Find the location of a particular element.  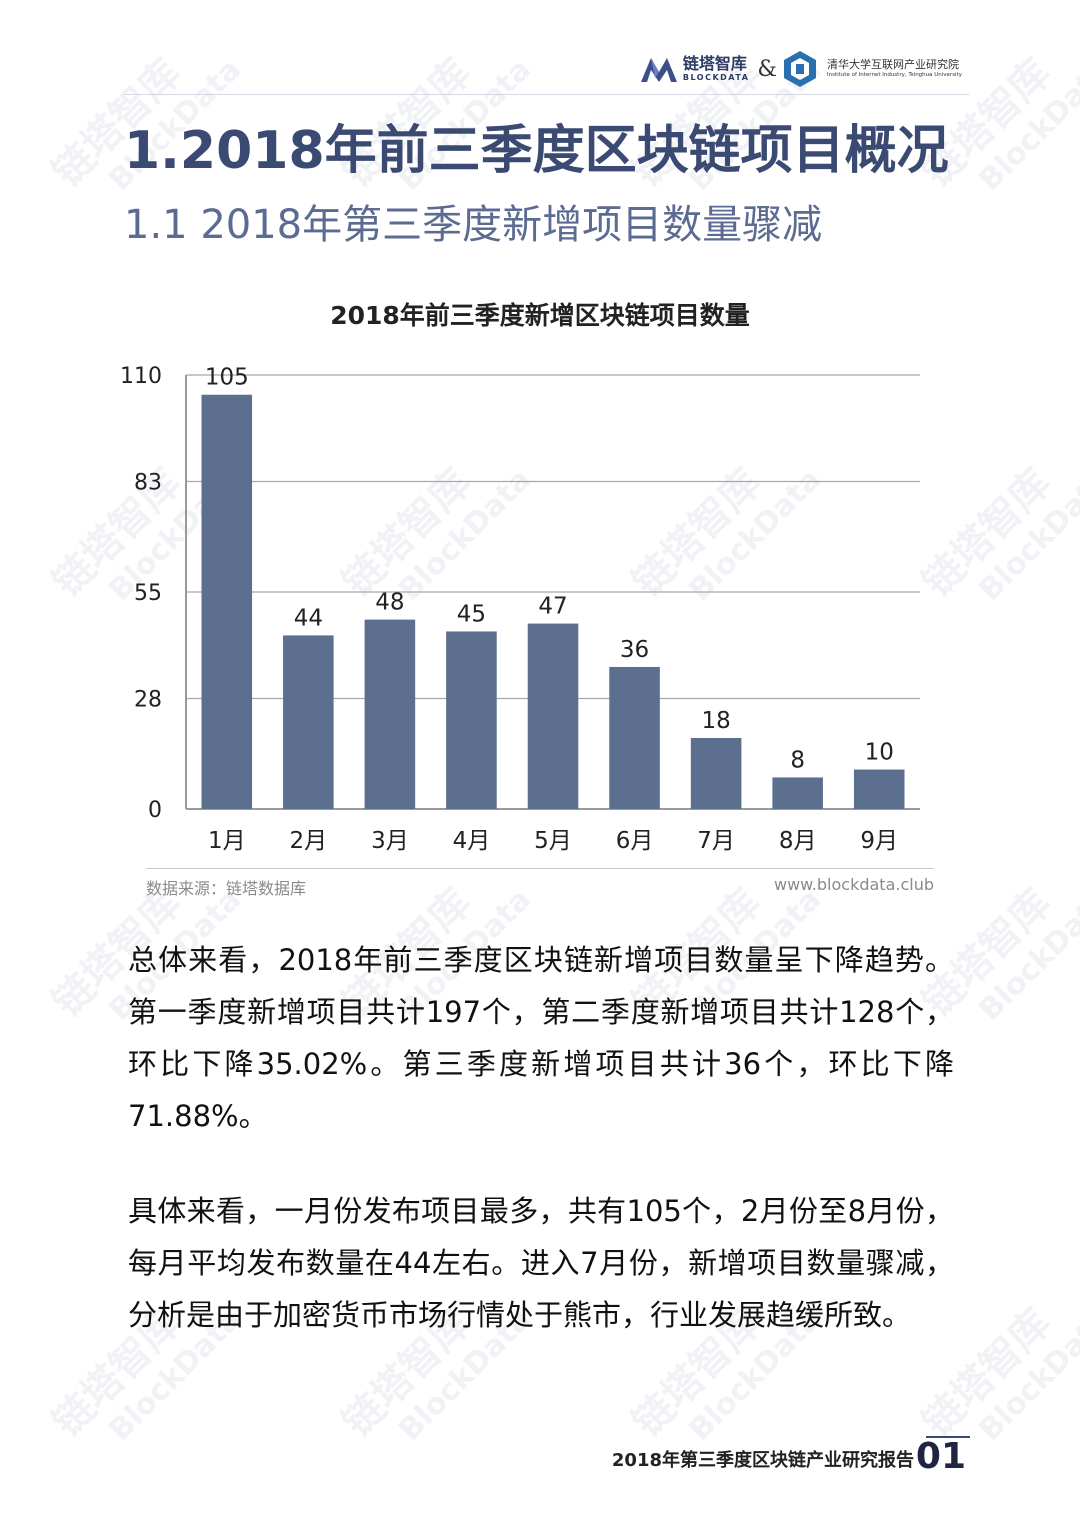

tsinghua-logo-icon is located at coordinates (800, 69).